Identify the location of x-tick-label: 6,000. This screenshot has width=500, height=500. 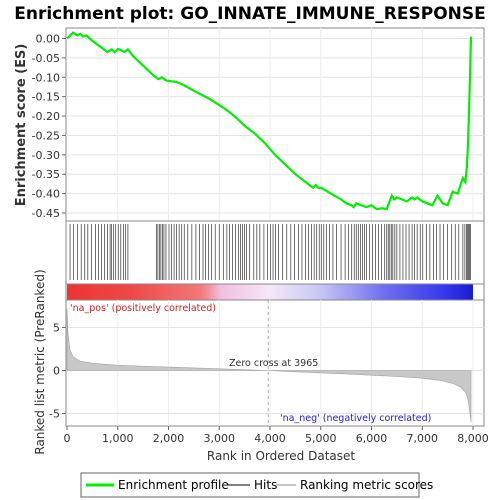
(372, 438).